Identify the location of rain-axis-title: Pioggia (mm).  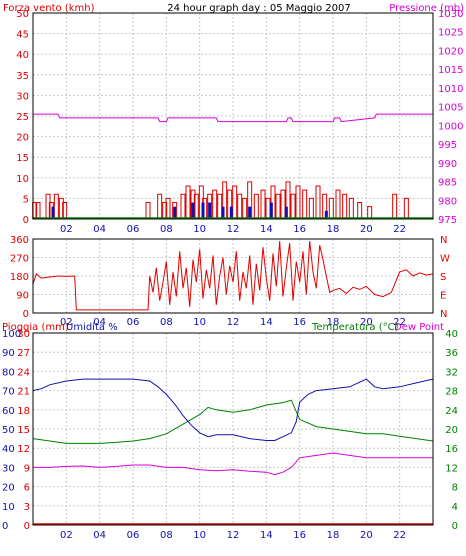
(35, 327).